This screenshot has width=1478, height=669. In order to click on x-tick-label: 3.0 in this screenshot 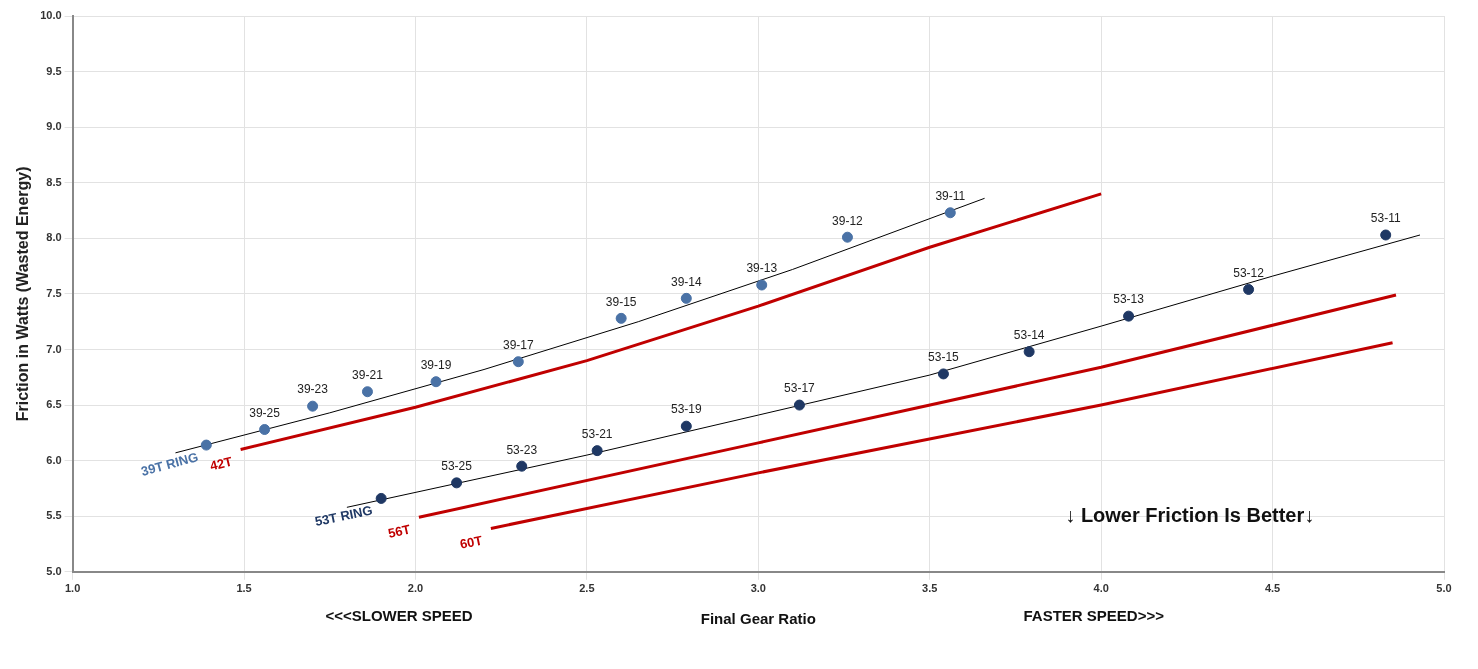, I will do `click(758, 588)`.